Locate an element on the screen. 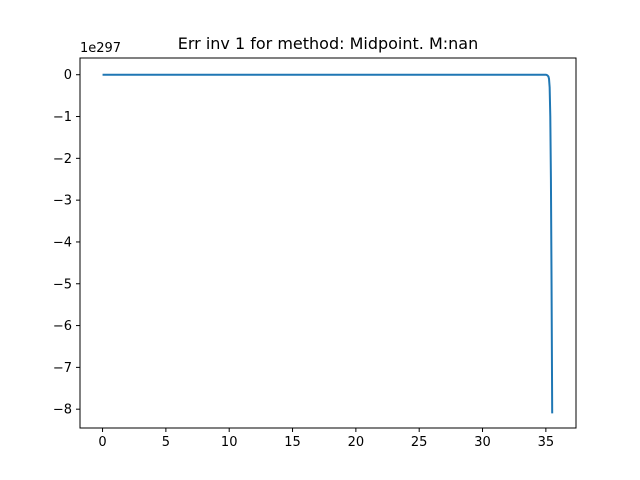 Image resolution: width=640 pixels, height=480 pixels. y-tick-label: −2 is located at coordinates (62, 159).